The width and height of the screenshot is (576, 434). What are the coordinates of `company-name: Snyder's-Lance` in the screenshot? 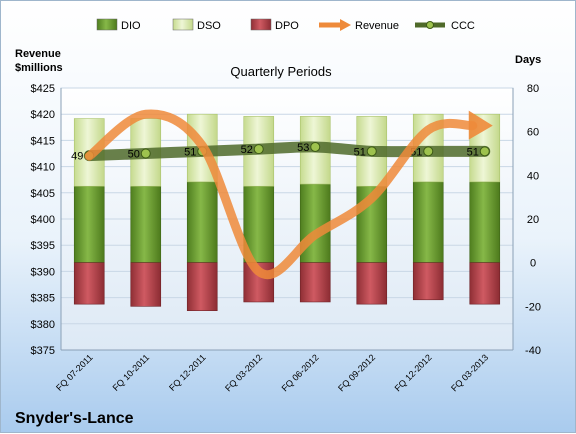 It's located at (74, 418).